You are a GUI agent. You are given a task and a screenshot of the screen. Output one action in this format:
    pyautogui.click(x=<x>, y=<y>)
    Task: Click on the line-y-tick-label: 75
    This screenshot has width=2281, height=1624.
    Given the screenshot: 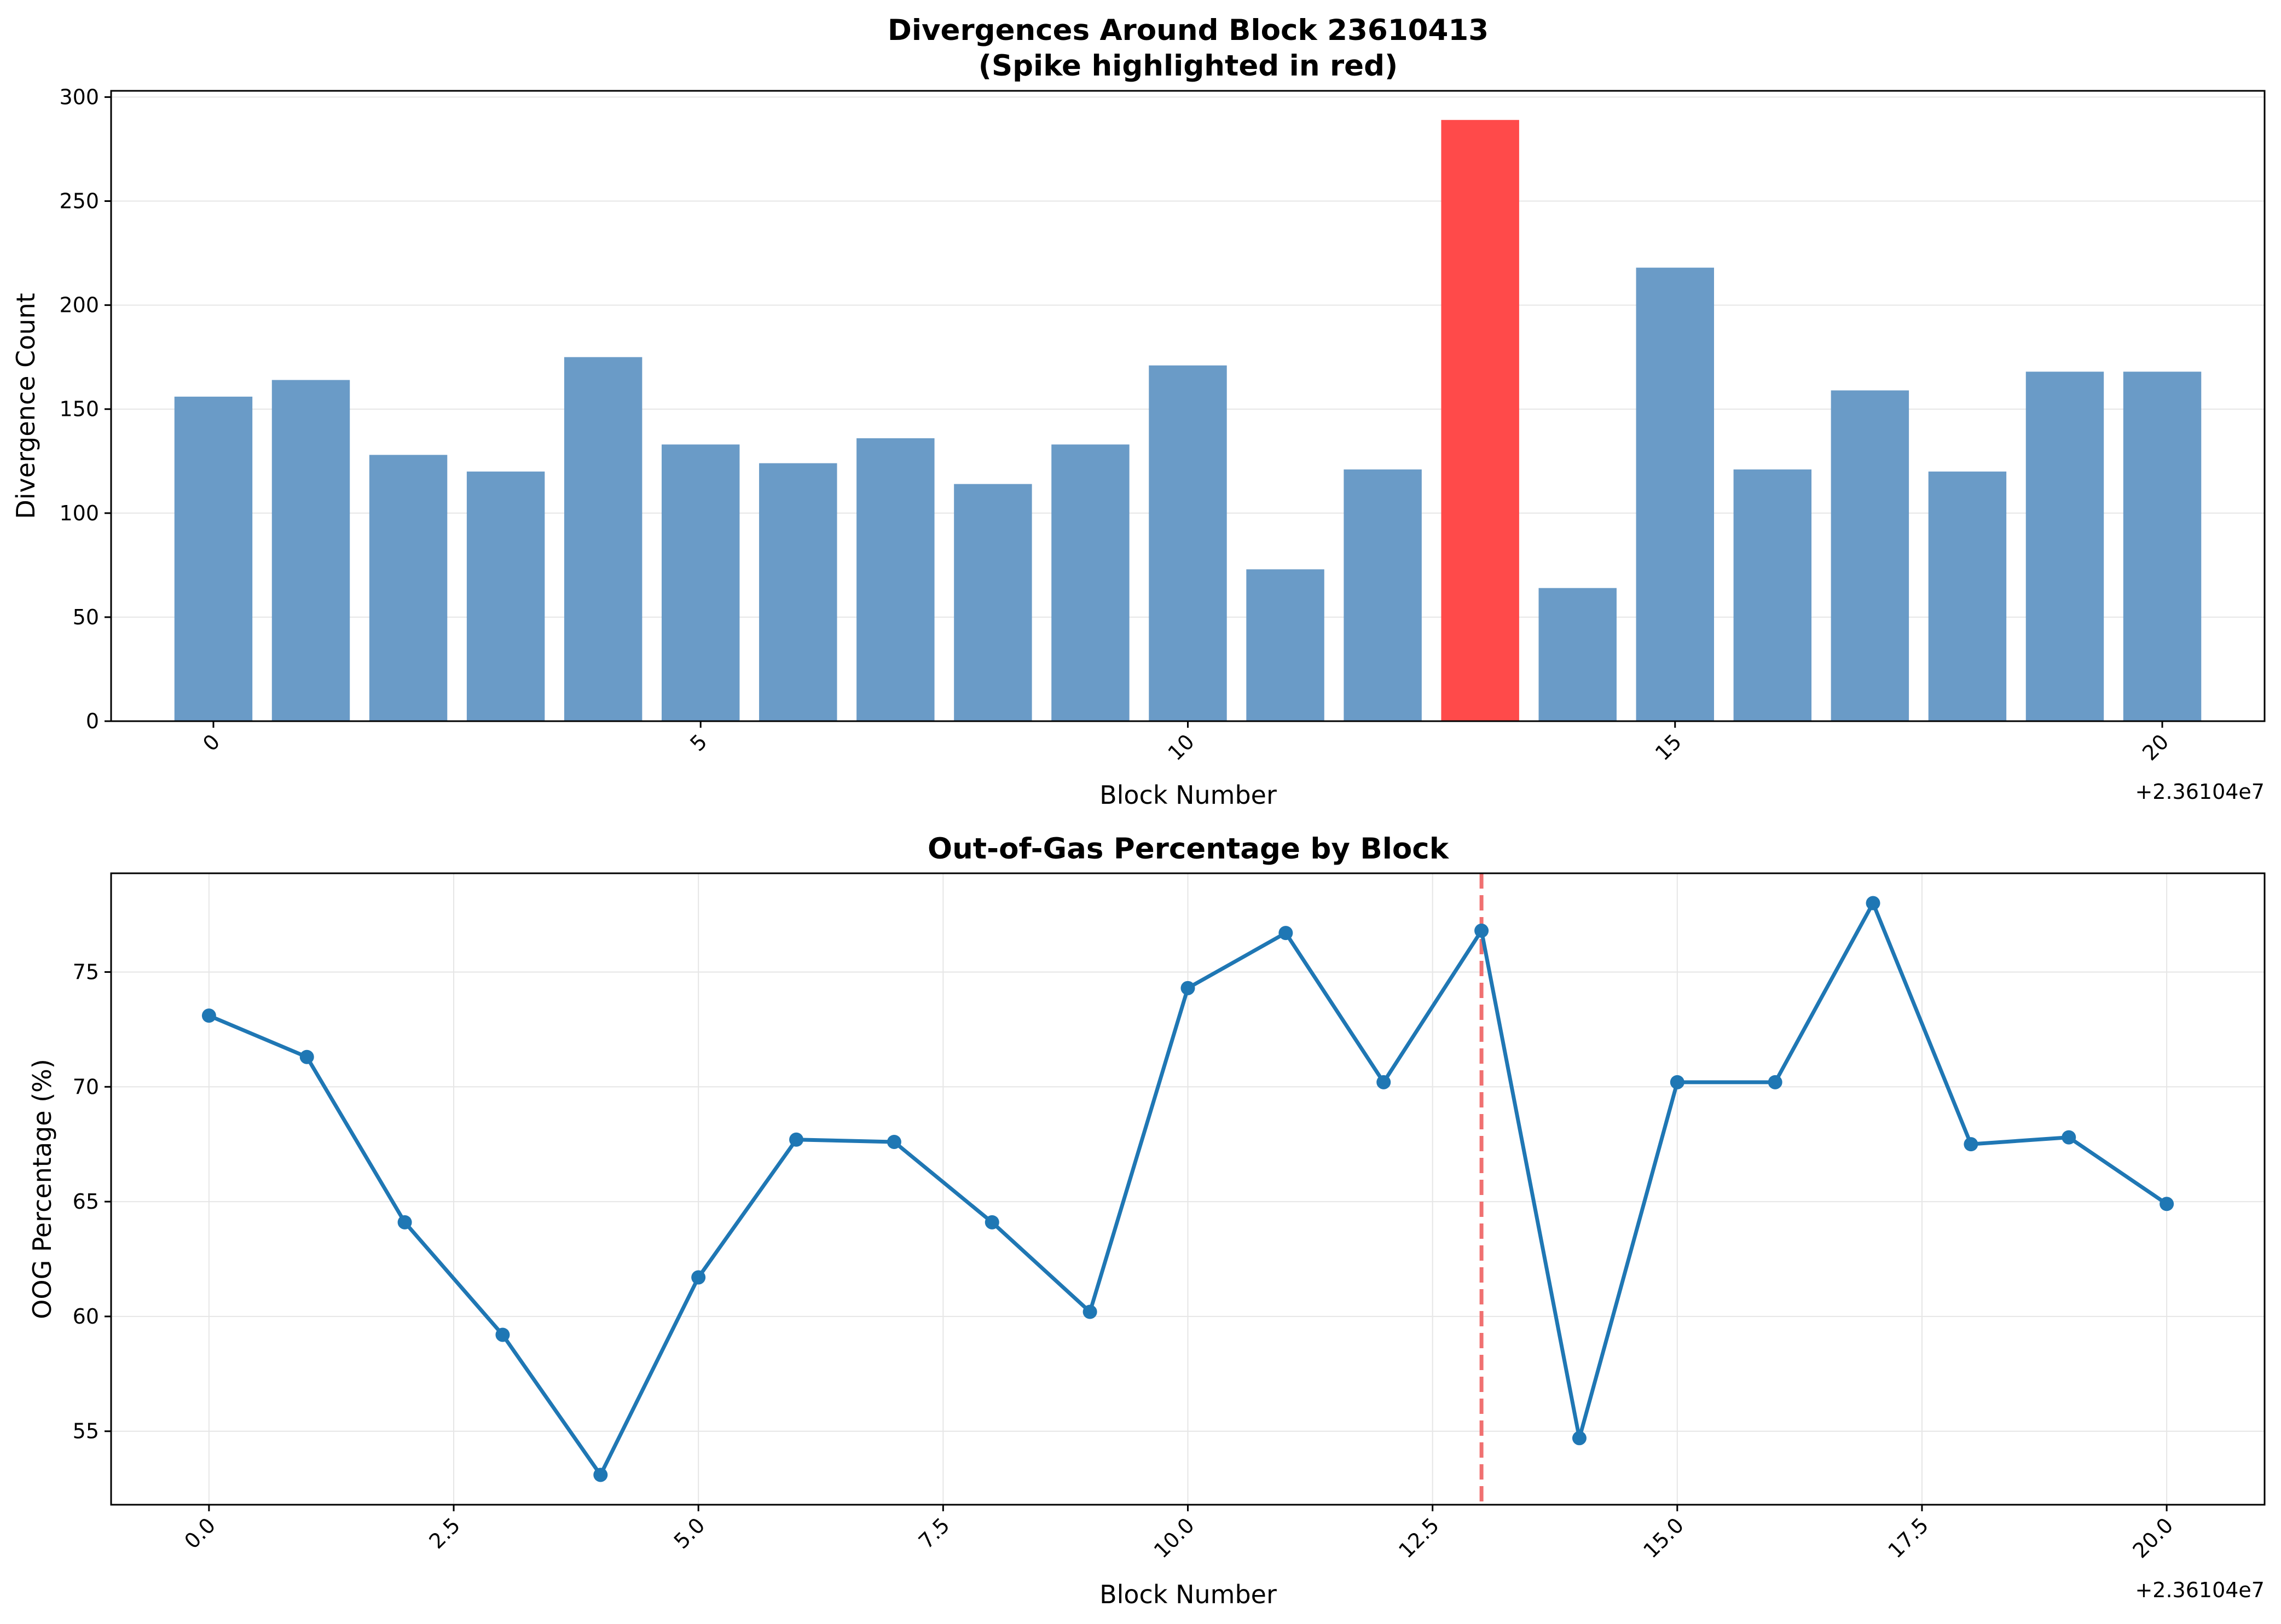 What is the action you would take?
    pyautogui.click(x=86, y=972)
    